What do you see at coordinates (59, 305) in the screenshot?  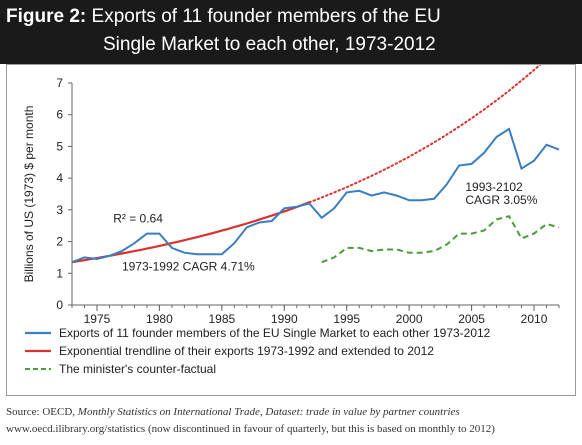 I see `y-tick-label: 0` at bounding box center [59, 305].